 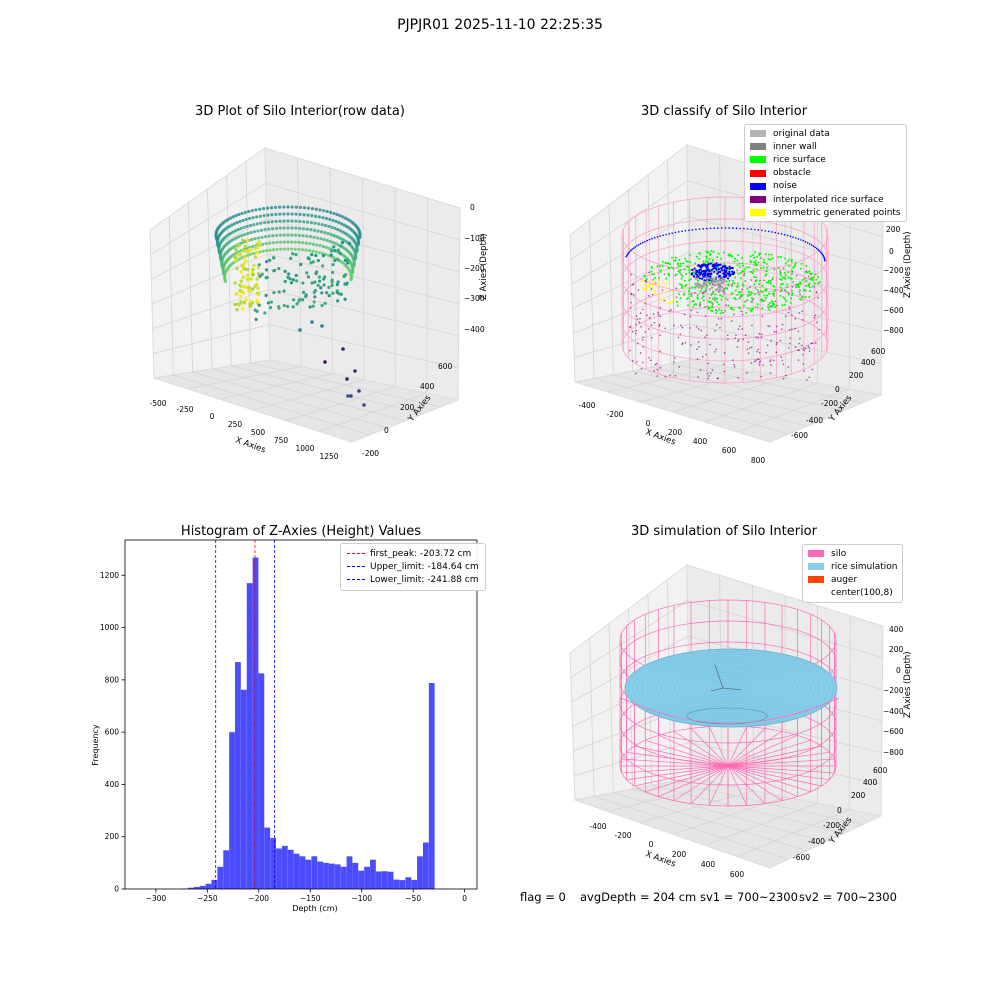 What do you see at coordinates (737, 874) in the screenshot?
I see `br-xtick: 600` at bounding box center [737, 874].